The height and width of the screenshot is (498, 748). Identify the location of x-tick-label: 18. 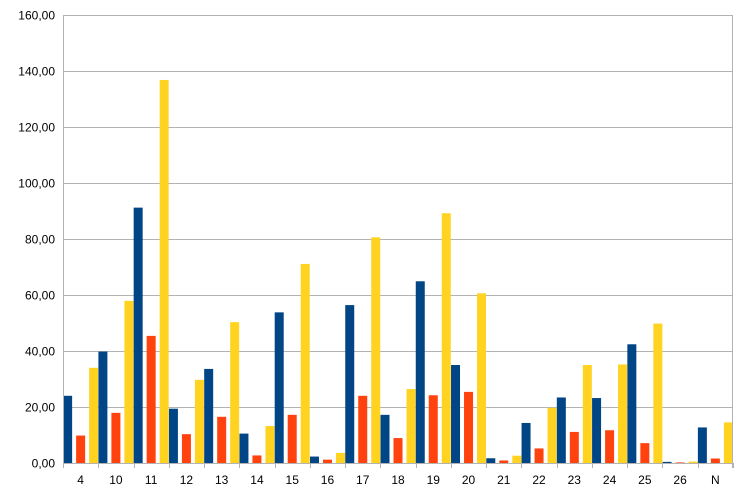
(398, 480).